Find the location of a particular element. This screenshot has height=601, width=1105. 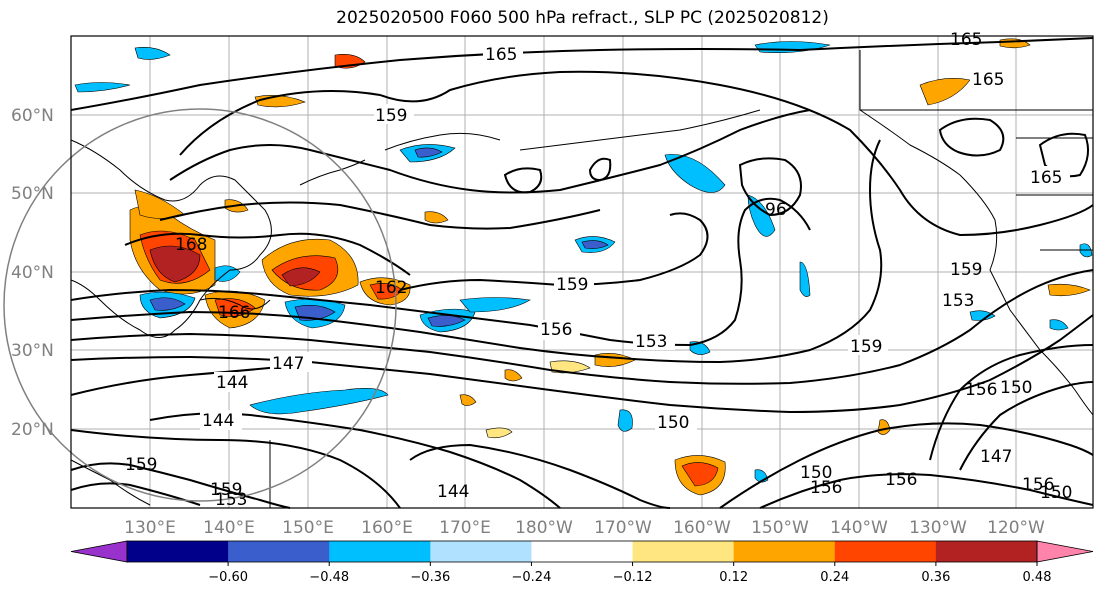

latitude-labels: 60°N 50°N 40°N 30°N 20°N is located at coordinates (32, 273).